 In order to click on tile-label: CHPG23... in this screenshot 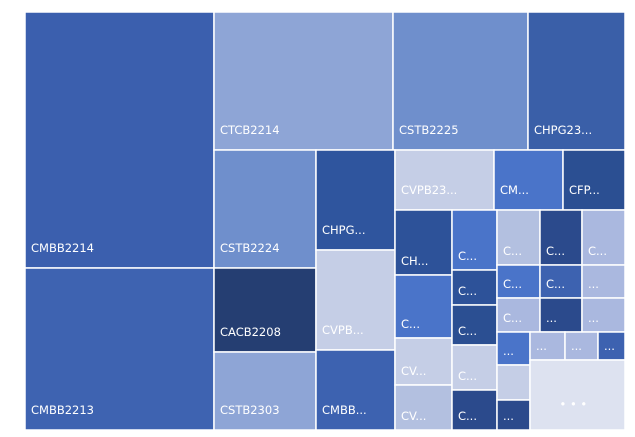, I will do `click(563, 130)`.